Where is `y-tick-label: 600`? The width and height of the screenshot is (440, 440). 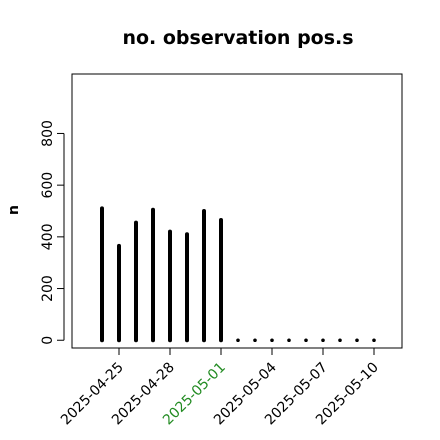
y-tick-label: 600 is located at coordinates (48, 185).